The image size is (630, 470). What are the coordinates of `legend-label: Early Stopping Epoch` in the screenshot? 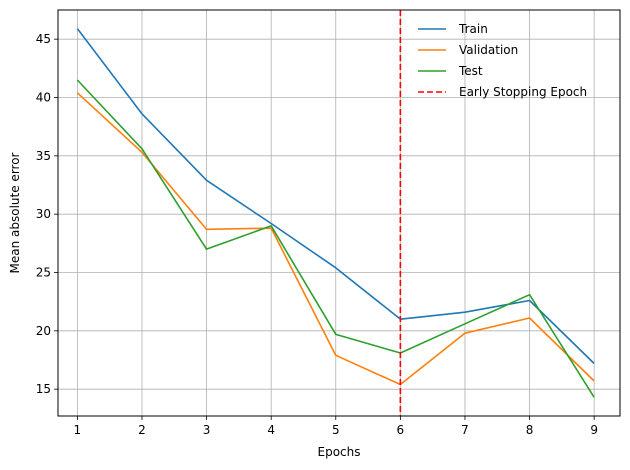 It's located at (523, 92).